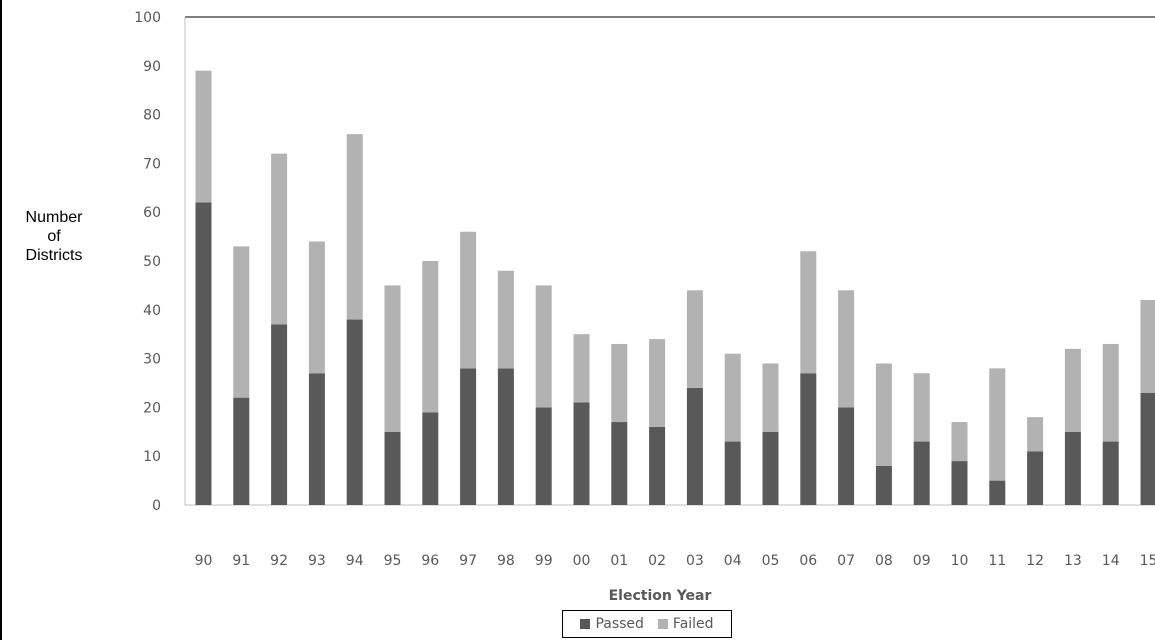 This screenshot has width=1155, height=640. I want to click on y-tick-label: 50, so click(152, 262).